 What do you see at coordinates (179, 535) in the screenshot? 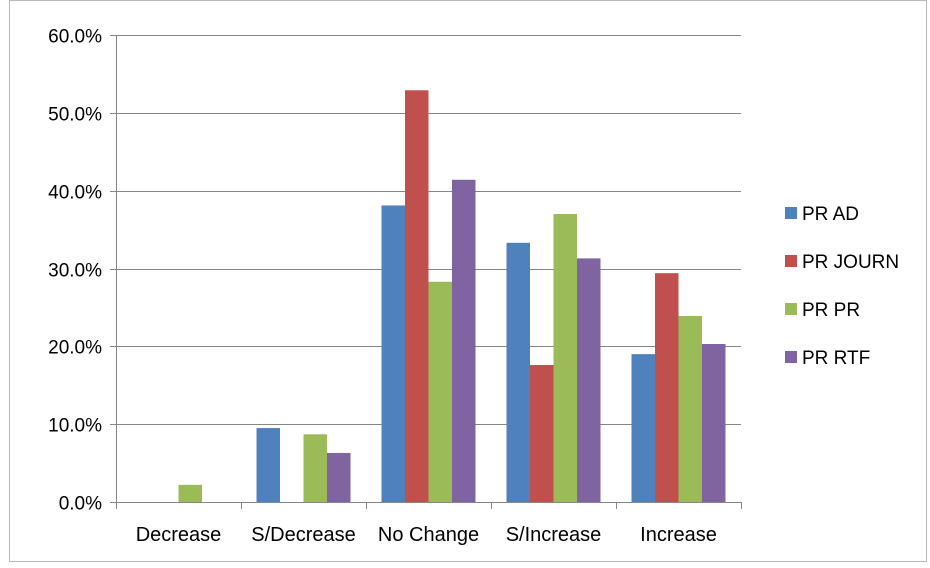
I see `x-tick-label: Decrease` at bounding box center [179, 535].